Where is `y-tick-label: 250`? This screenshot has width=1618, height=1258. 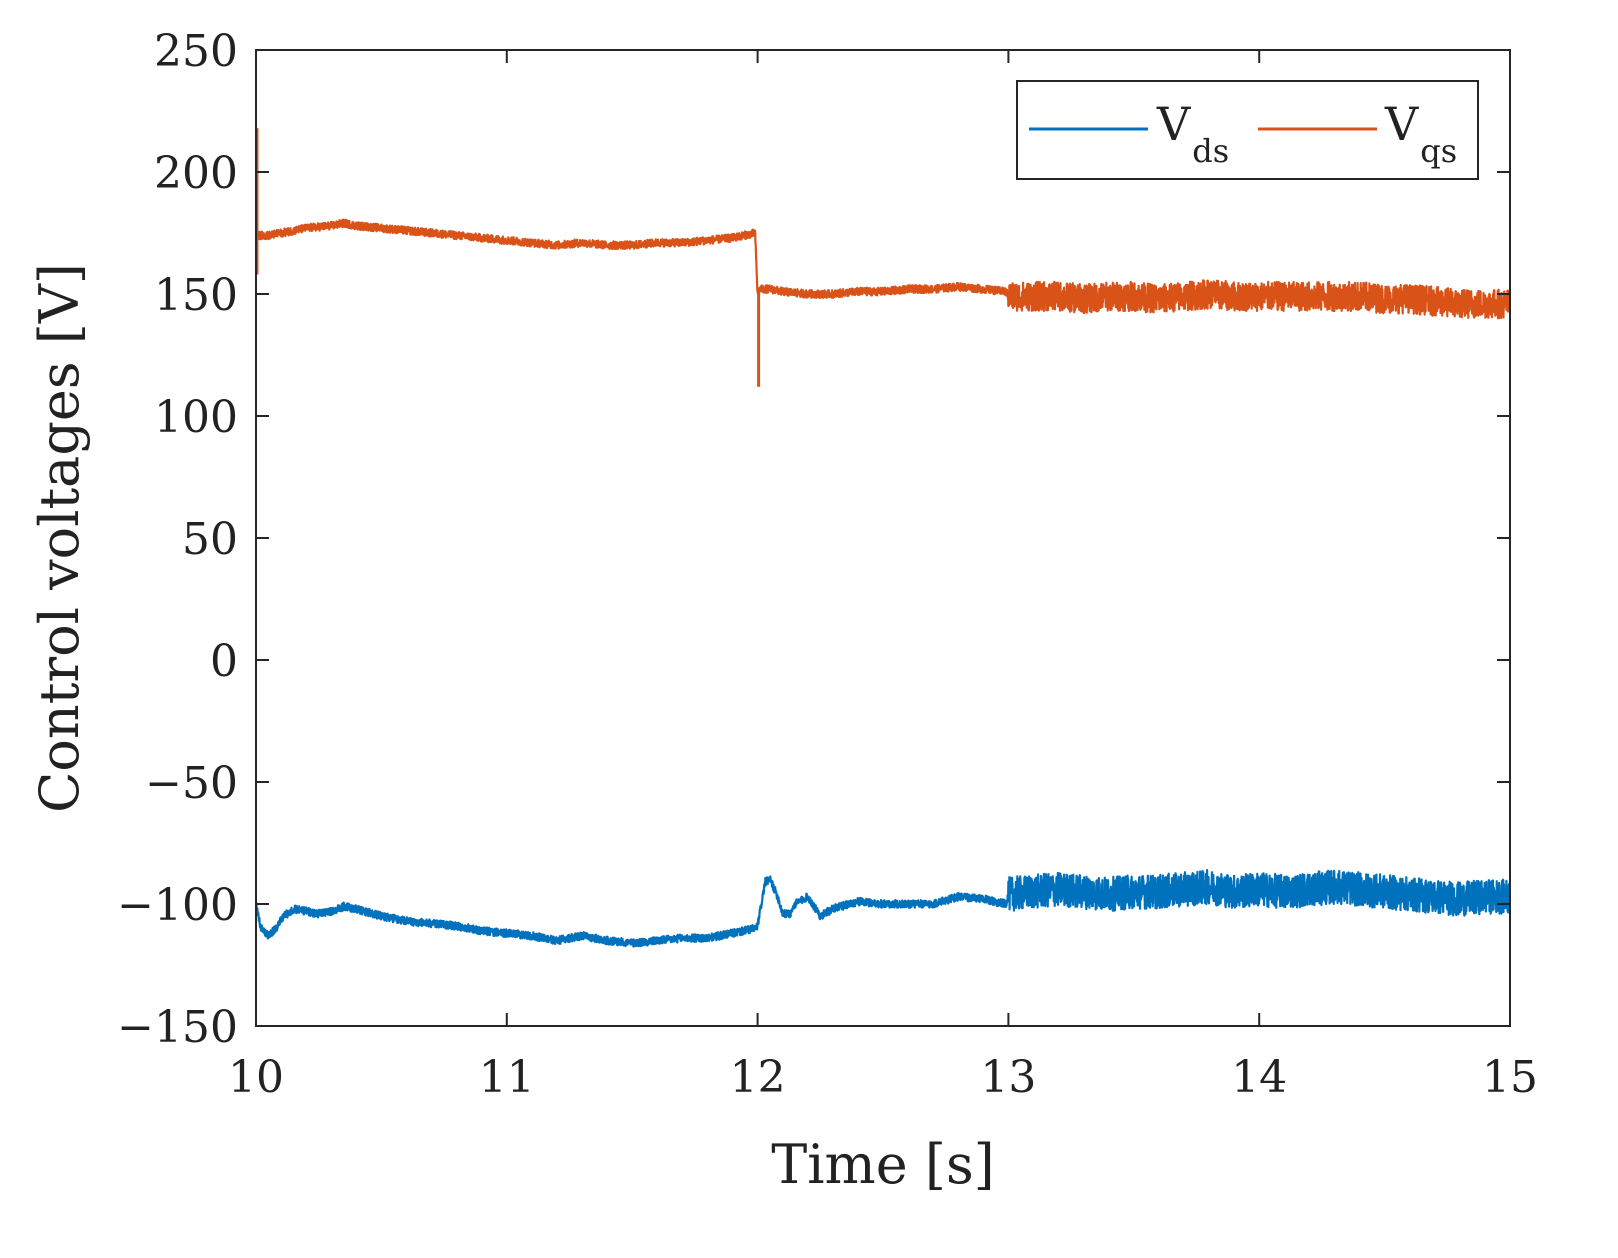
y-tick-label: 250 is located at coordinates (196, 51).